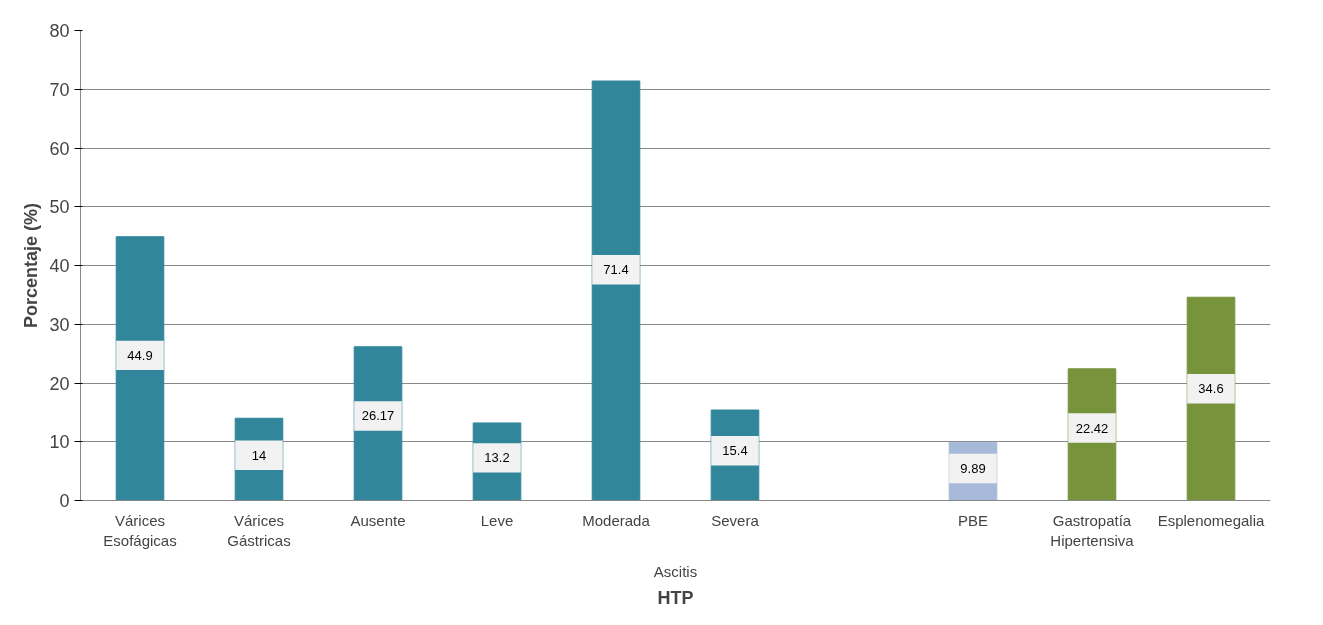  What do you see at coordinates (64, 501) in the screenshot?
I see `y-tick-label: 0` at bounding box center [64, 501].